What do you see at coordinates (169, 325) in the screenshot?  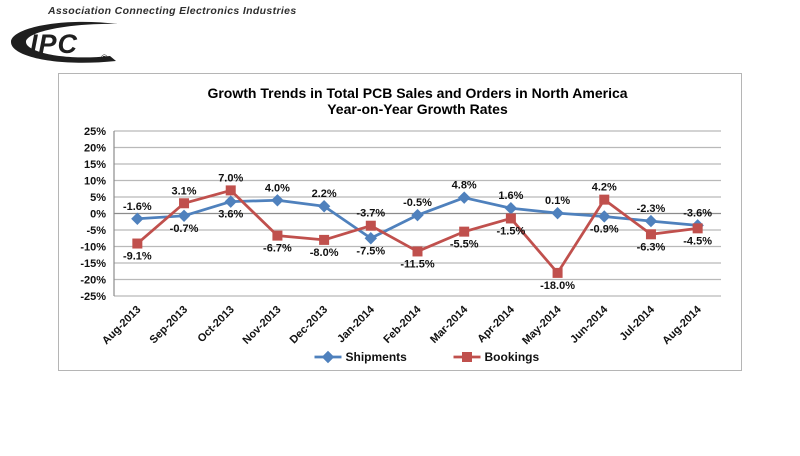 I see `x-category-label: Sep-2013` at bounding box center [169, 325].